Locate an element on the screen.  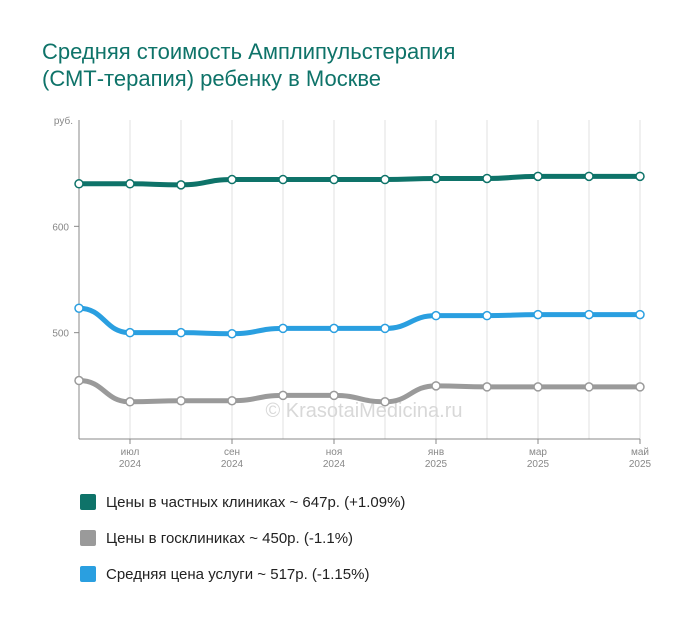
x-tick-label-month: мар is located at coordinates (538, 452).